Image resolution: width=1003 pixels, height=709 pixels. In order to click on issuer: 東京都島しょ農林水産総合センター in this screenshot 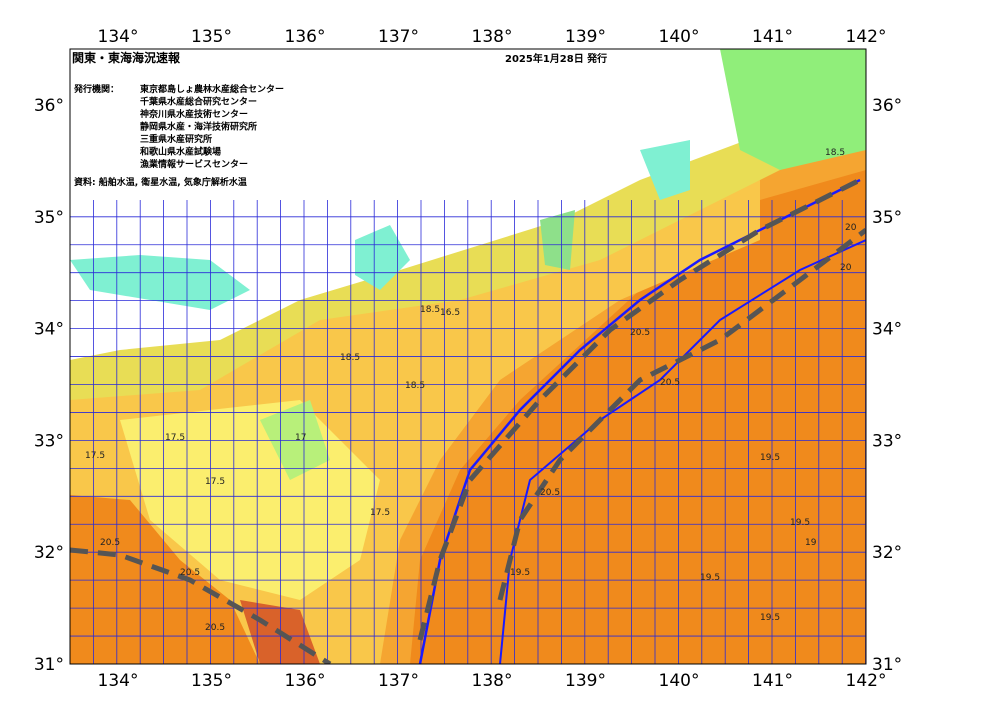, I will do `click(212, 89)`.